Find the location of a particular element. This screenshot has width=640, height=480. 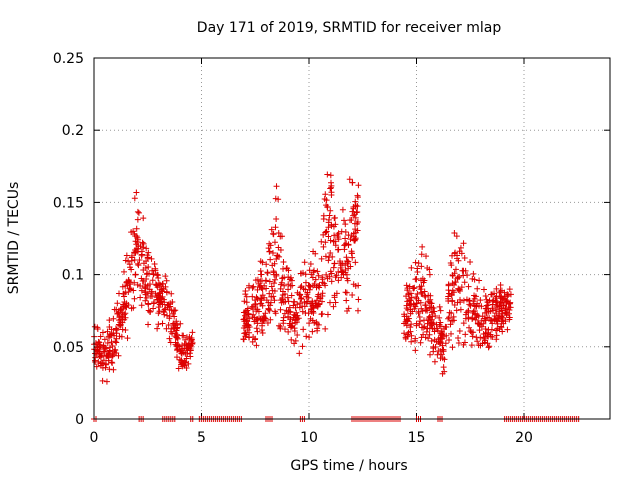

y-tick-label: 0.15 is located at coordinates (68, 203).